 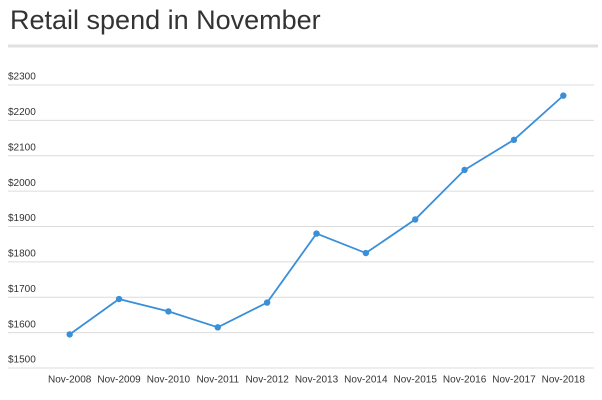 What do you see at coordinates (366, 380) in the screenshot?
I see `x-tick-label: Nov-2014` at bounding box center [366, 380].